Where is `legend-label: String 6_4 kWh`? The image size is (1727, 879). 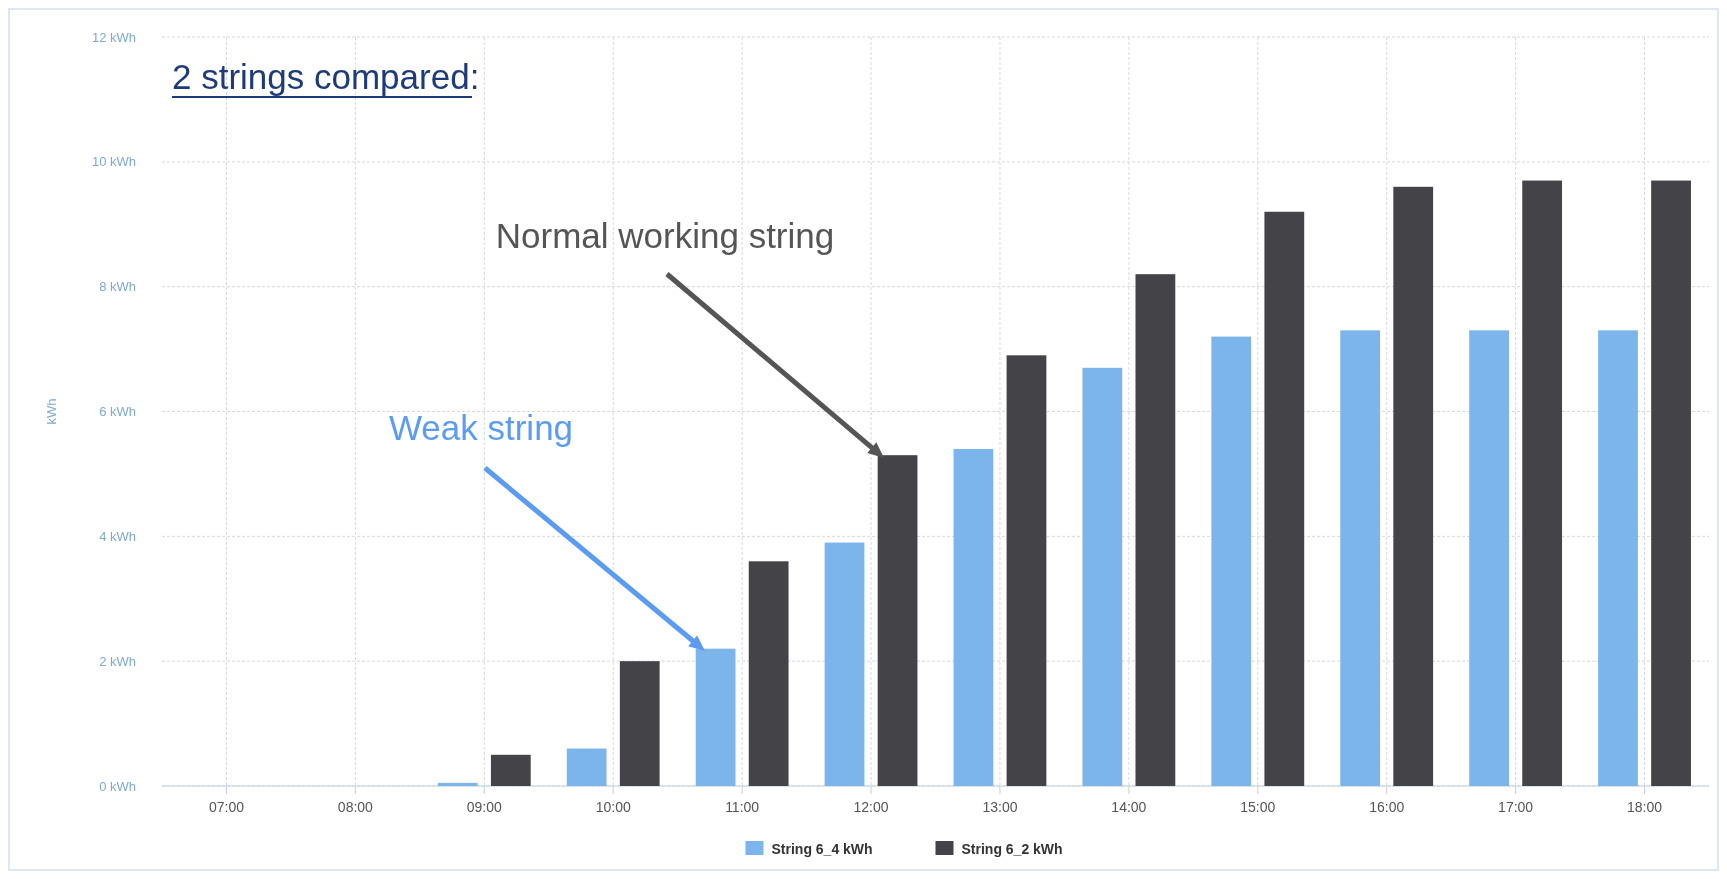 legend-label: String 6_4 kWh is located at coordinates (822, 848).